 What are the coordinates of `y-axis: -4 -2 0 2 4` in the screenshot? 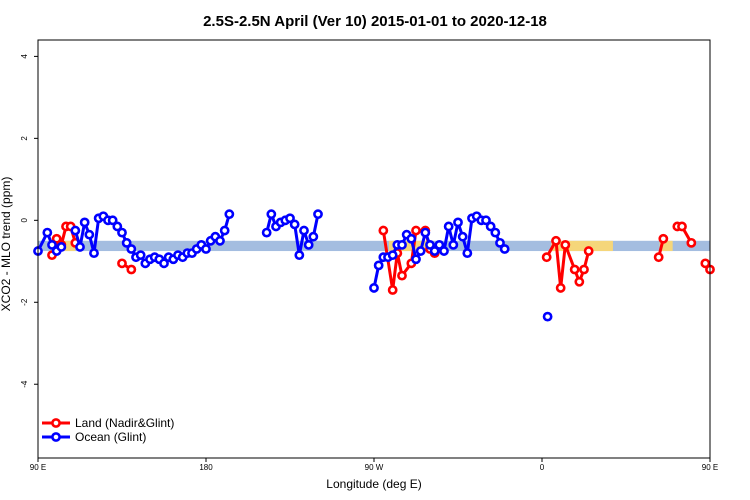 It's located at (29, 221).